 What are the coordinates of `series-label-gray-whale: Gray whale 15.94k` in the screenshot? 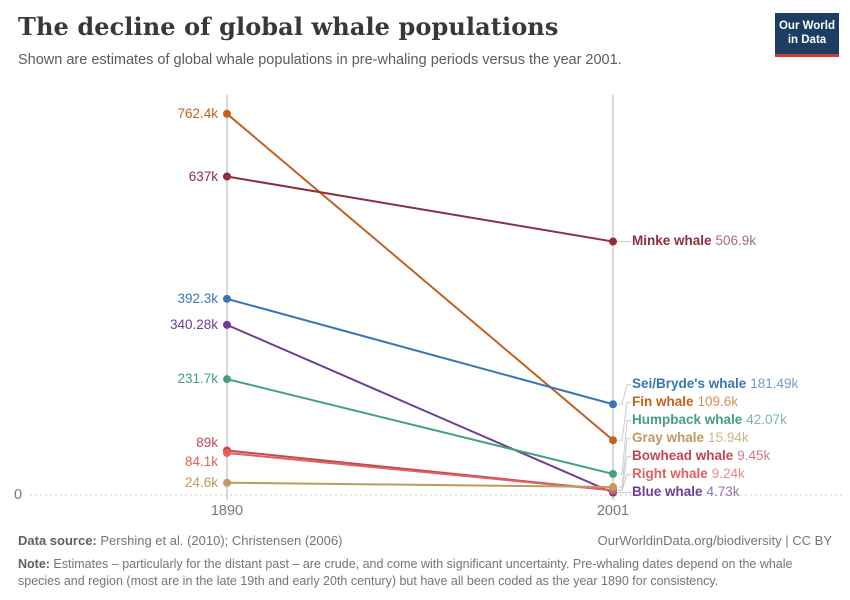 It's located at (690, 437).